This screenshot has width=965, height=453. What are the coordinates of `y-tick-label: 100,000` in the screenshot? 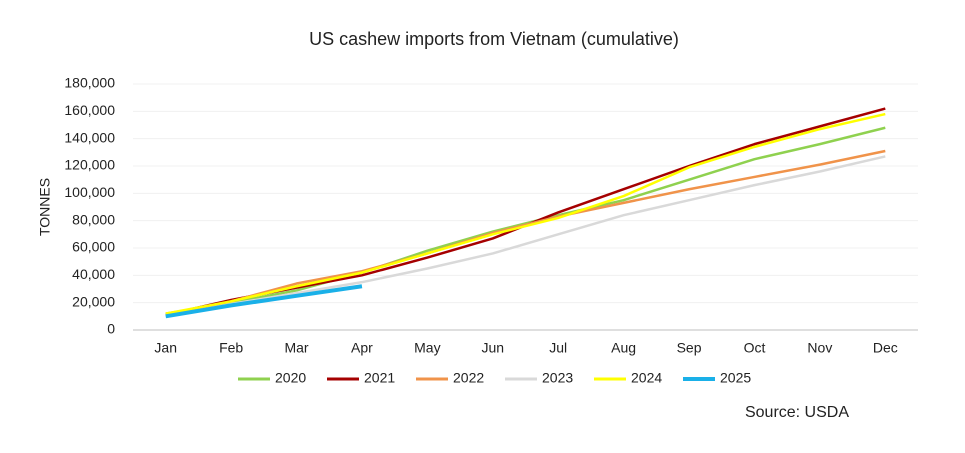 It's located at (89, 192).